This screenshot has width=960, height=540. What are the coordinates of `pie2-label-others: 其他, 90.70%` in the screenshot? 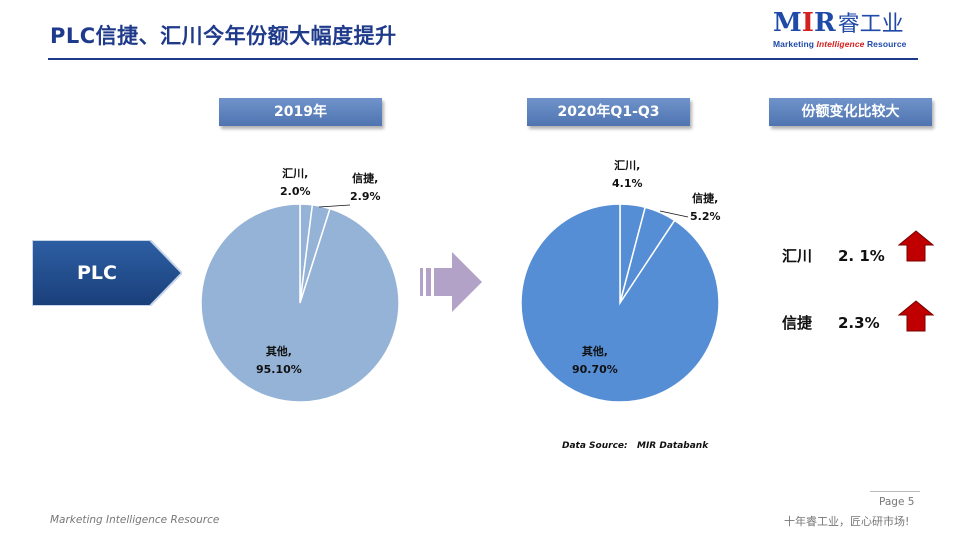 It's located at (595, 360).